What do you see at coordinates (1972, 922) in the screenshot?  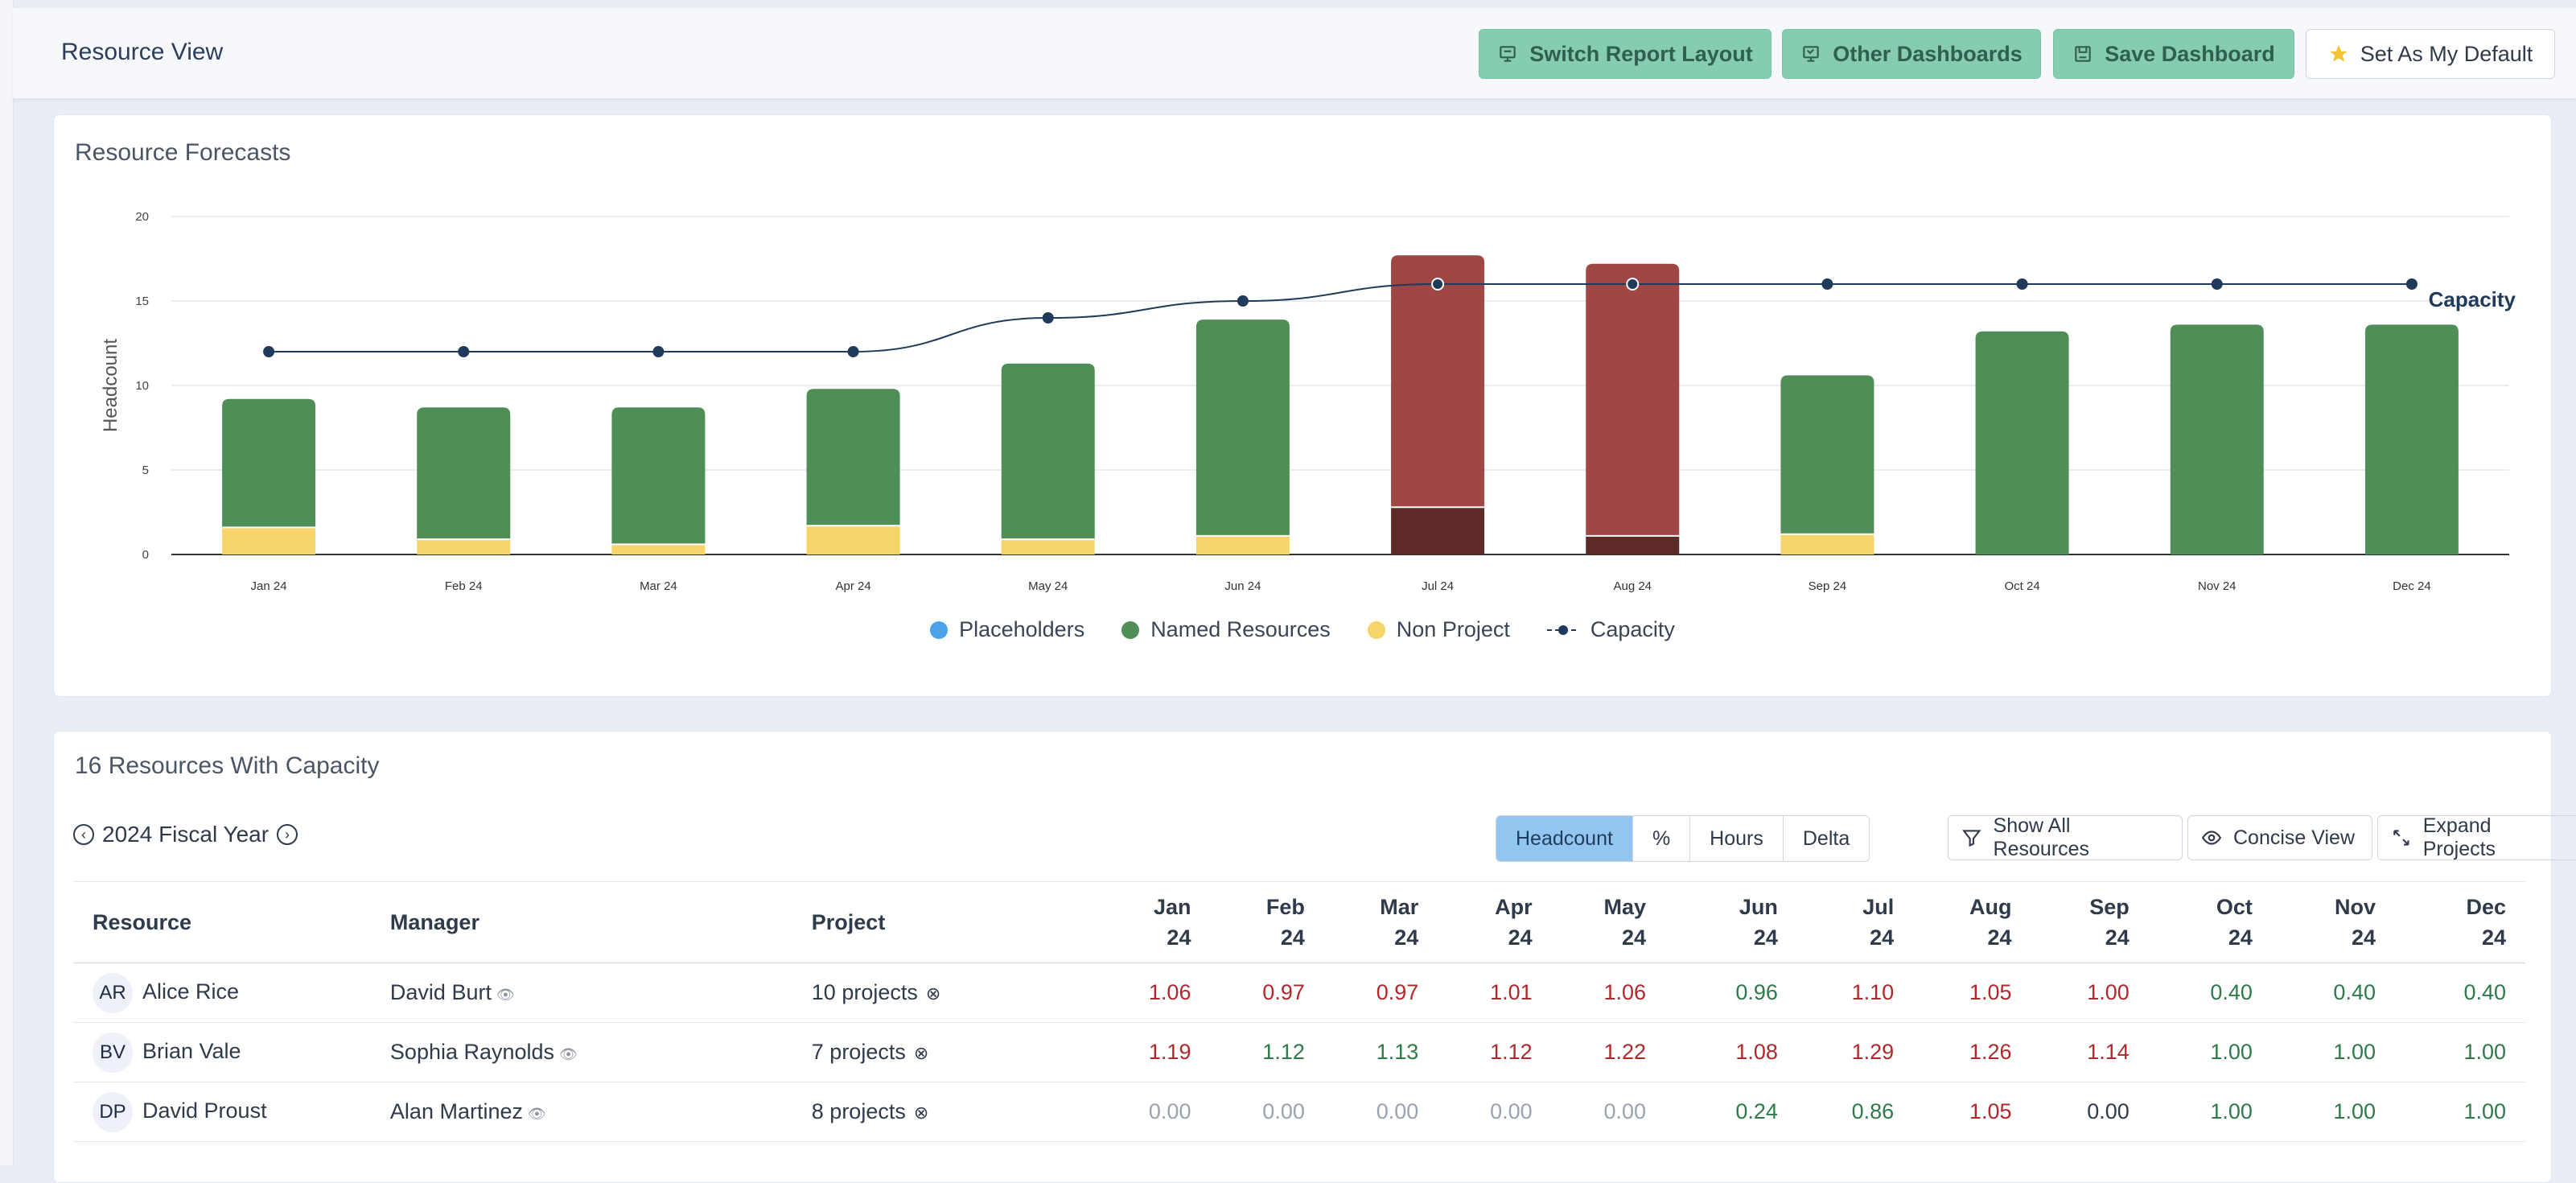 I see `column-month: Aug 24` at bounding box center [1972, 922].